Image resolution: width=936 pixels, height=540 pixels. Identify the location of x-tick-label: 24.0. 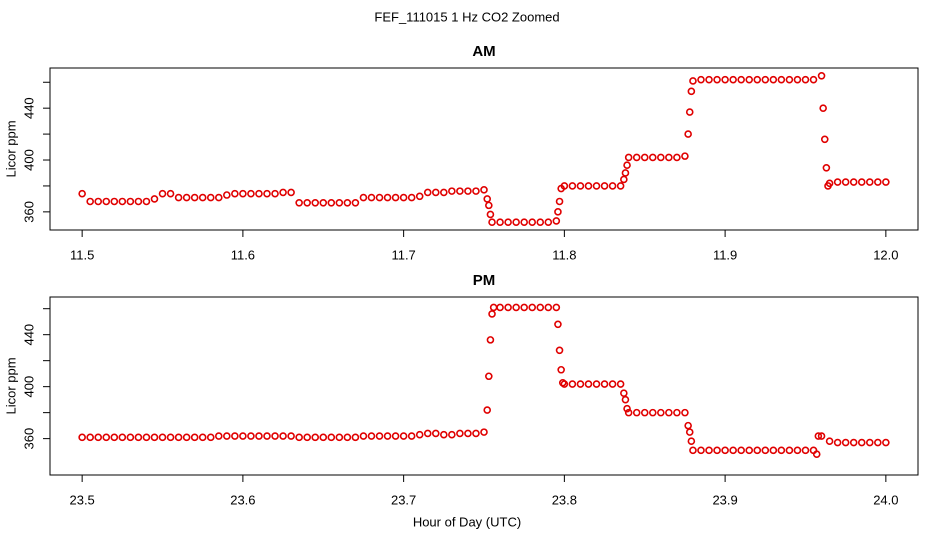
(885, 499).